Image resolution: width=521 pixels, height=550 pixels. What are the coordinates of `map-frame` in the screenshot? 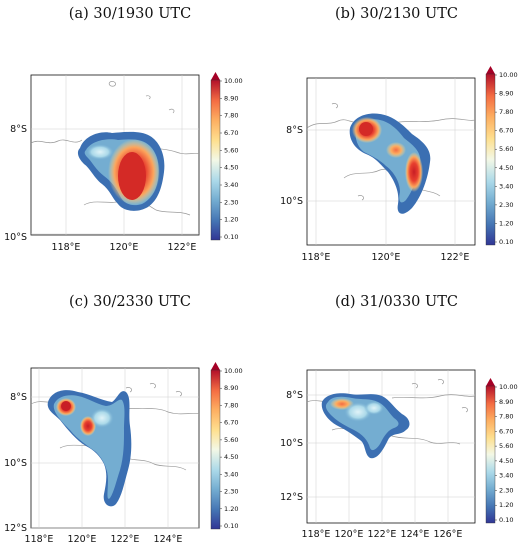 It's located at (391, 446).